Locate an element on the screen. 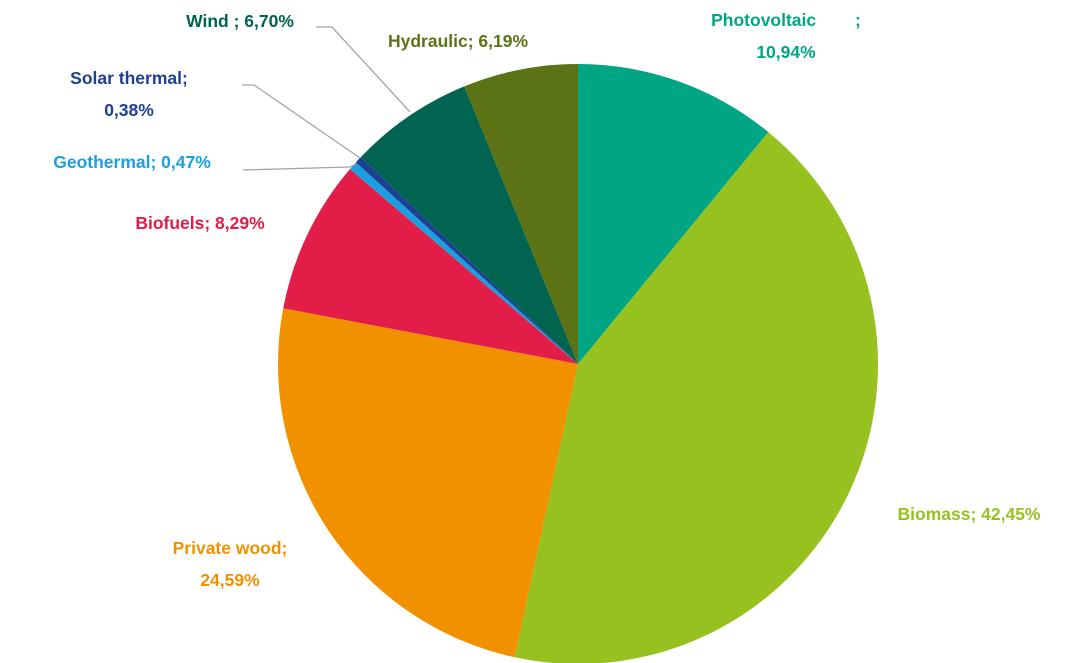 The image size is (1086, 663). pie-slice-geothermal is located at coordinates (464, 263).